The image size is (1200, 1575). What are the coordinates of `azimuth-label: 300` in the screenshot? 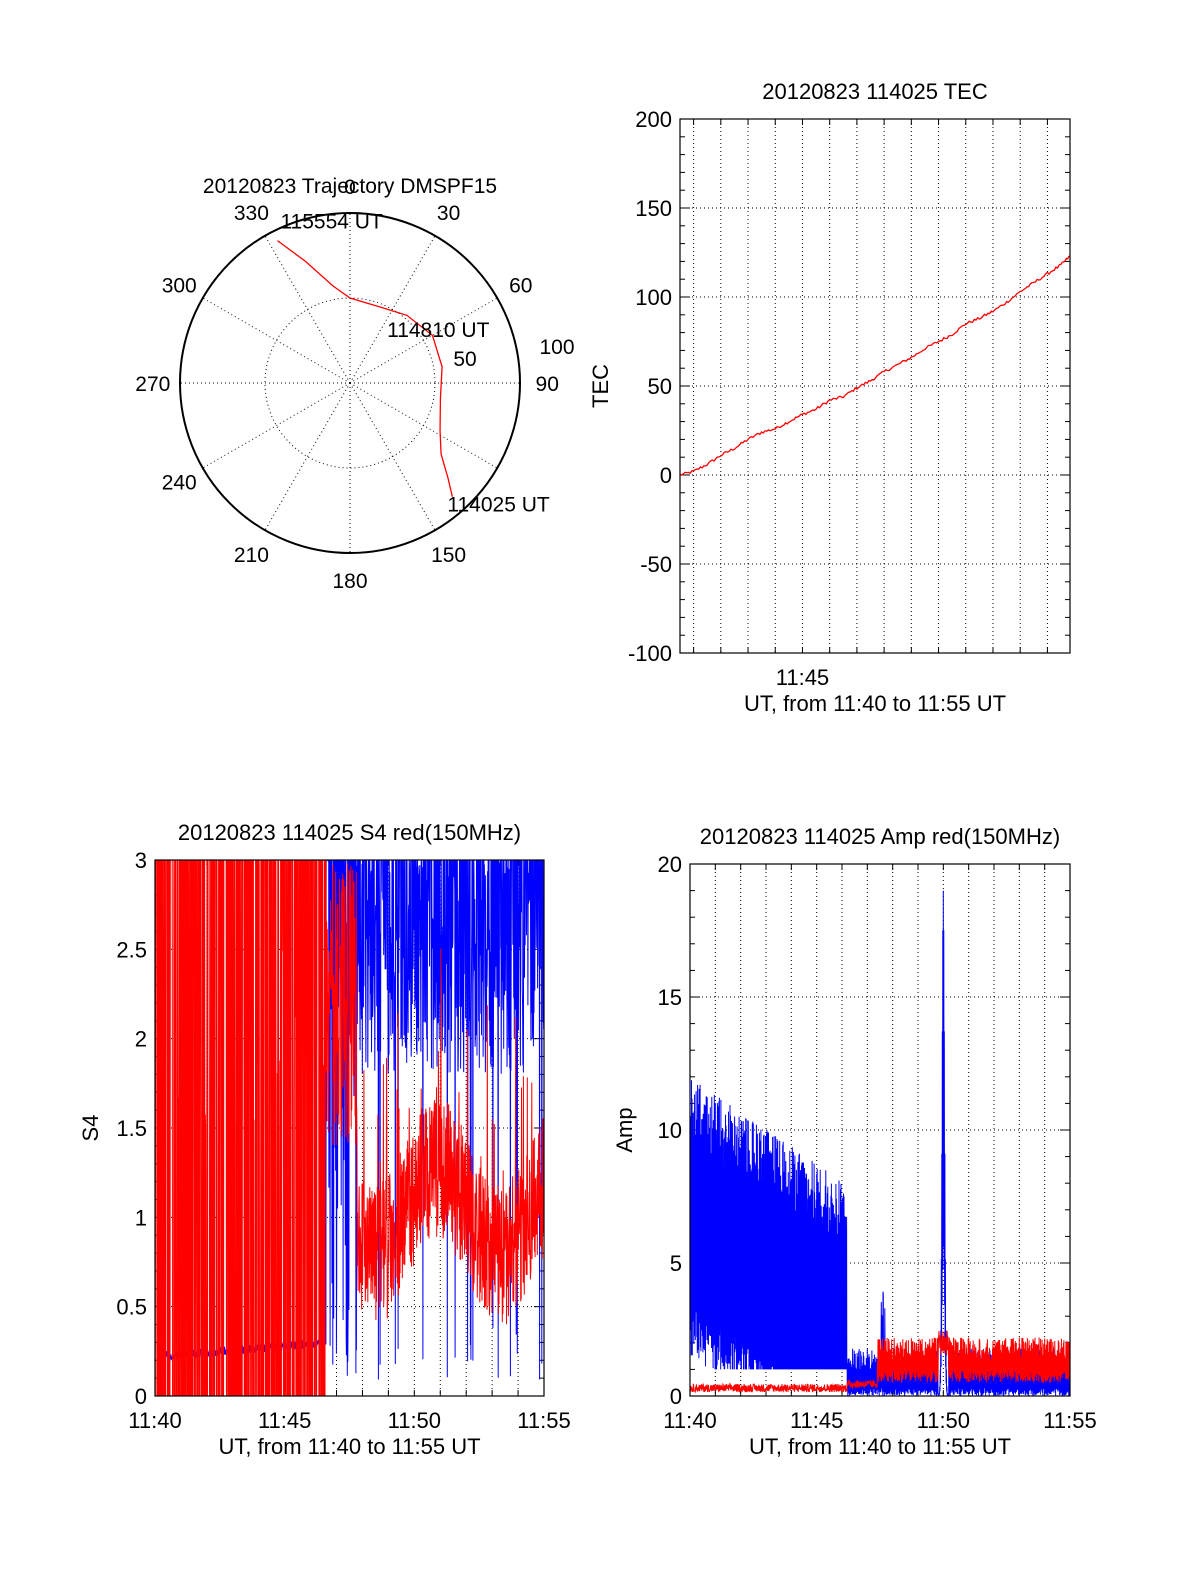 It's located at (179, 285).